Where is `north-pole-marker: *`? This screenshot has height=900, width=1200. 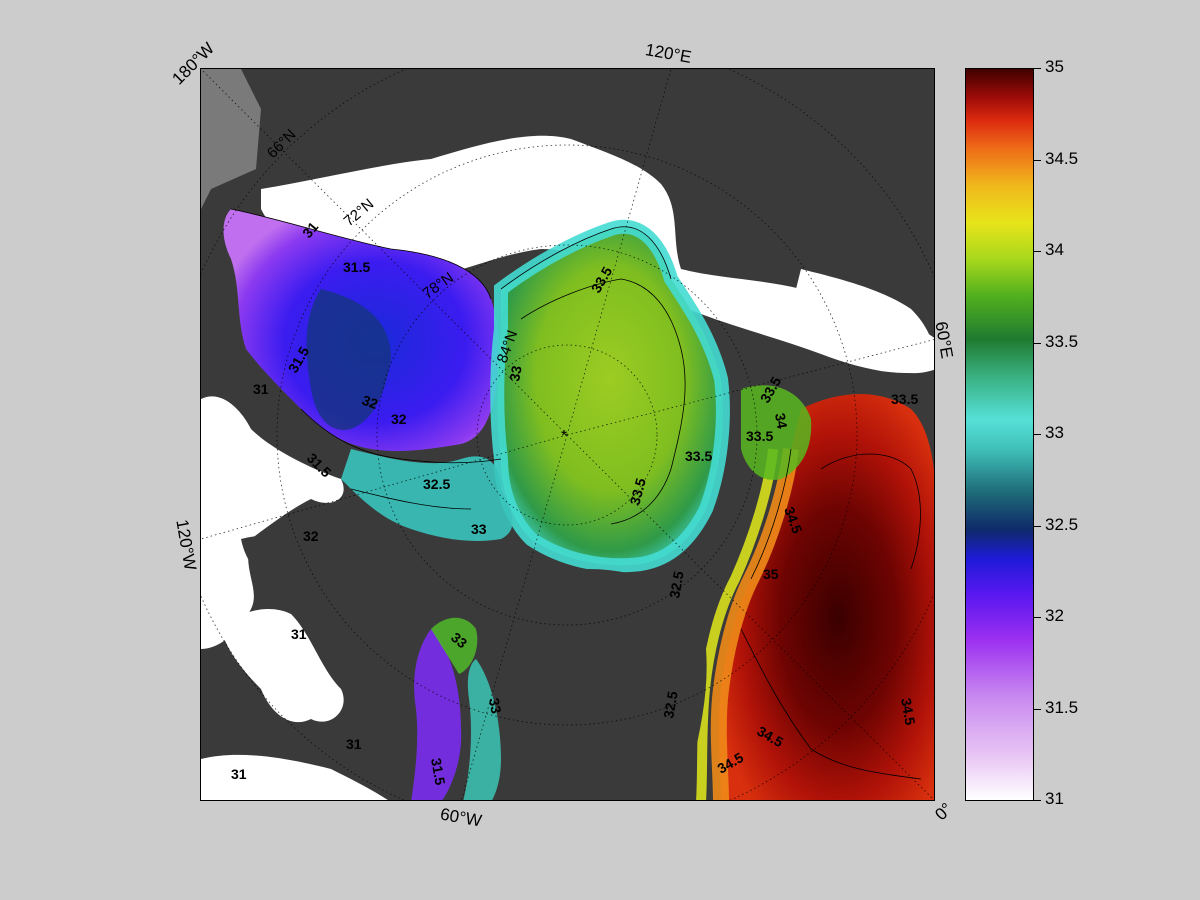
north-pole-marker: * is located at coordinates (564, 436).